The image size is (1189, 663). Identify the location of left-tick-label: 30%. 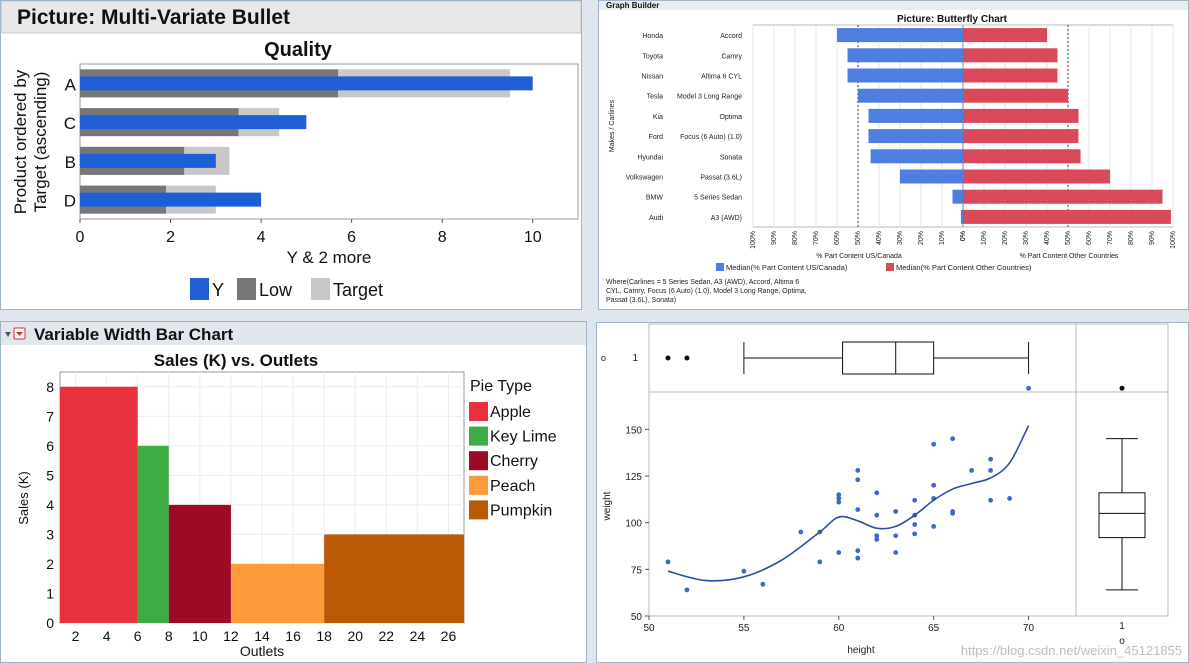
(900, 238).